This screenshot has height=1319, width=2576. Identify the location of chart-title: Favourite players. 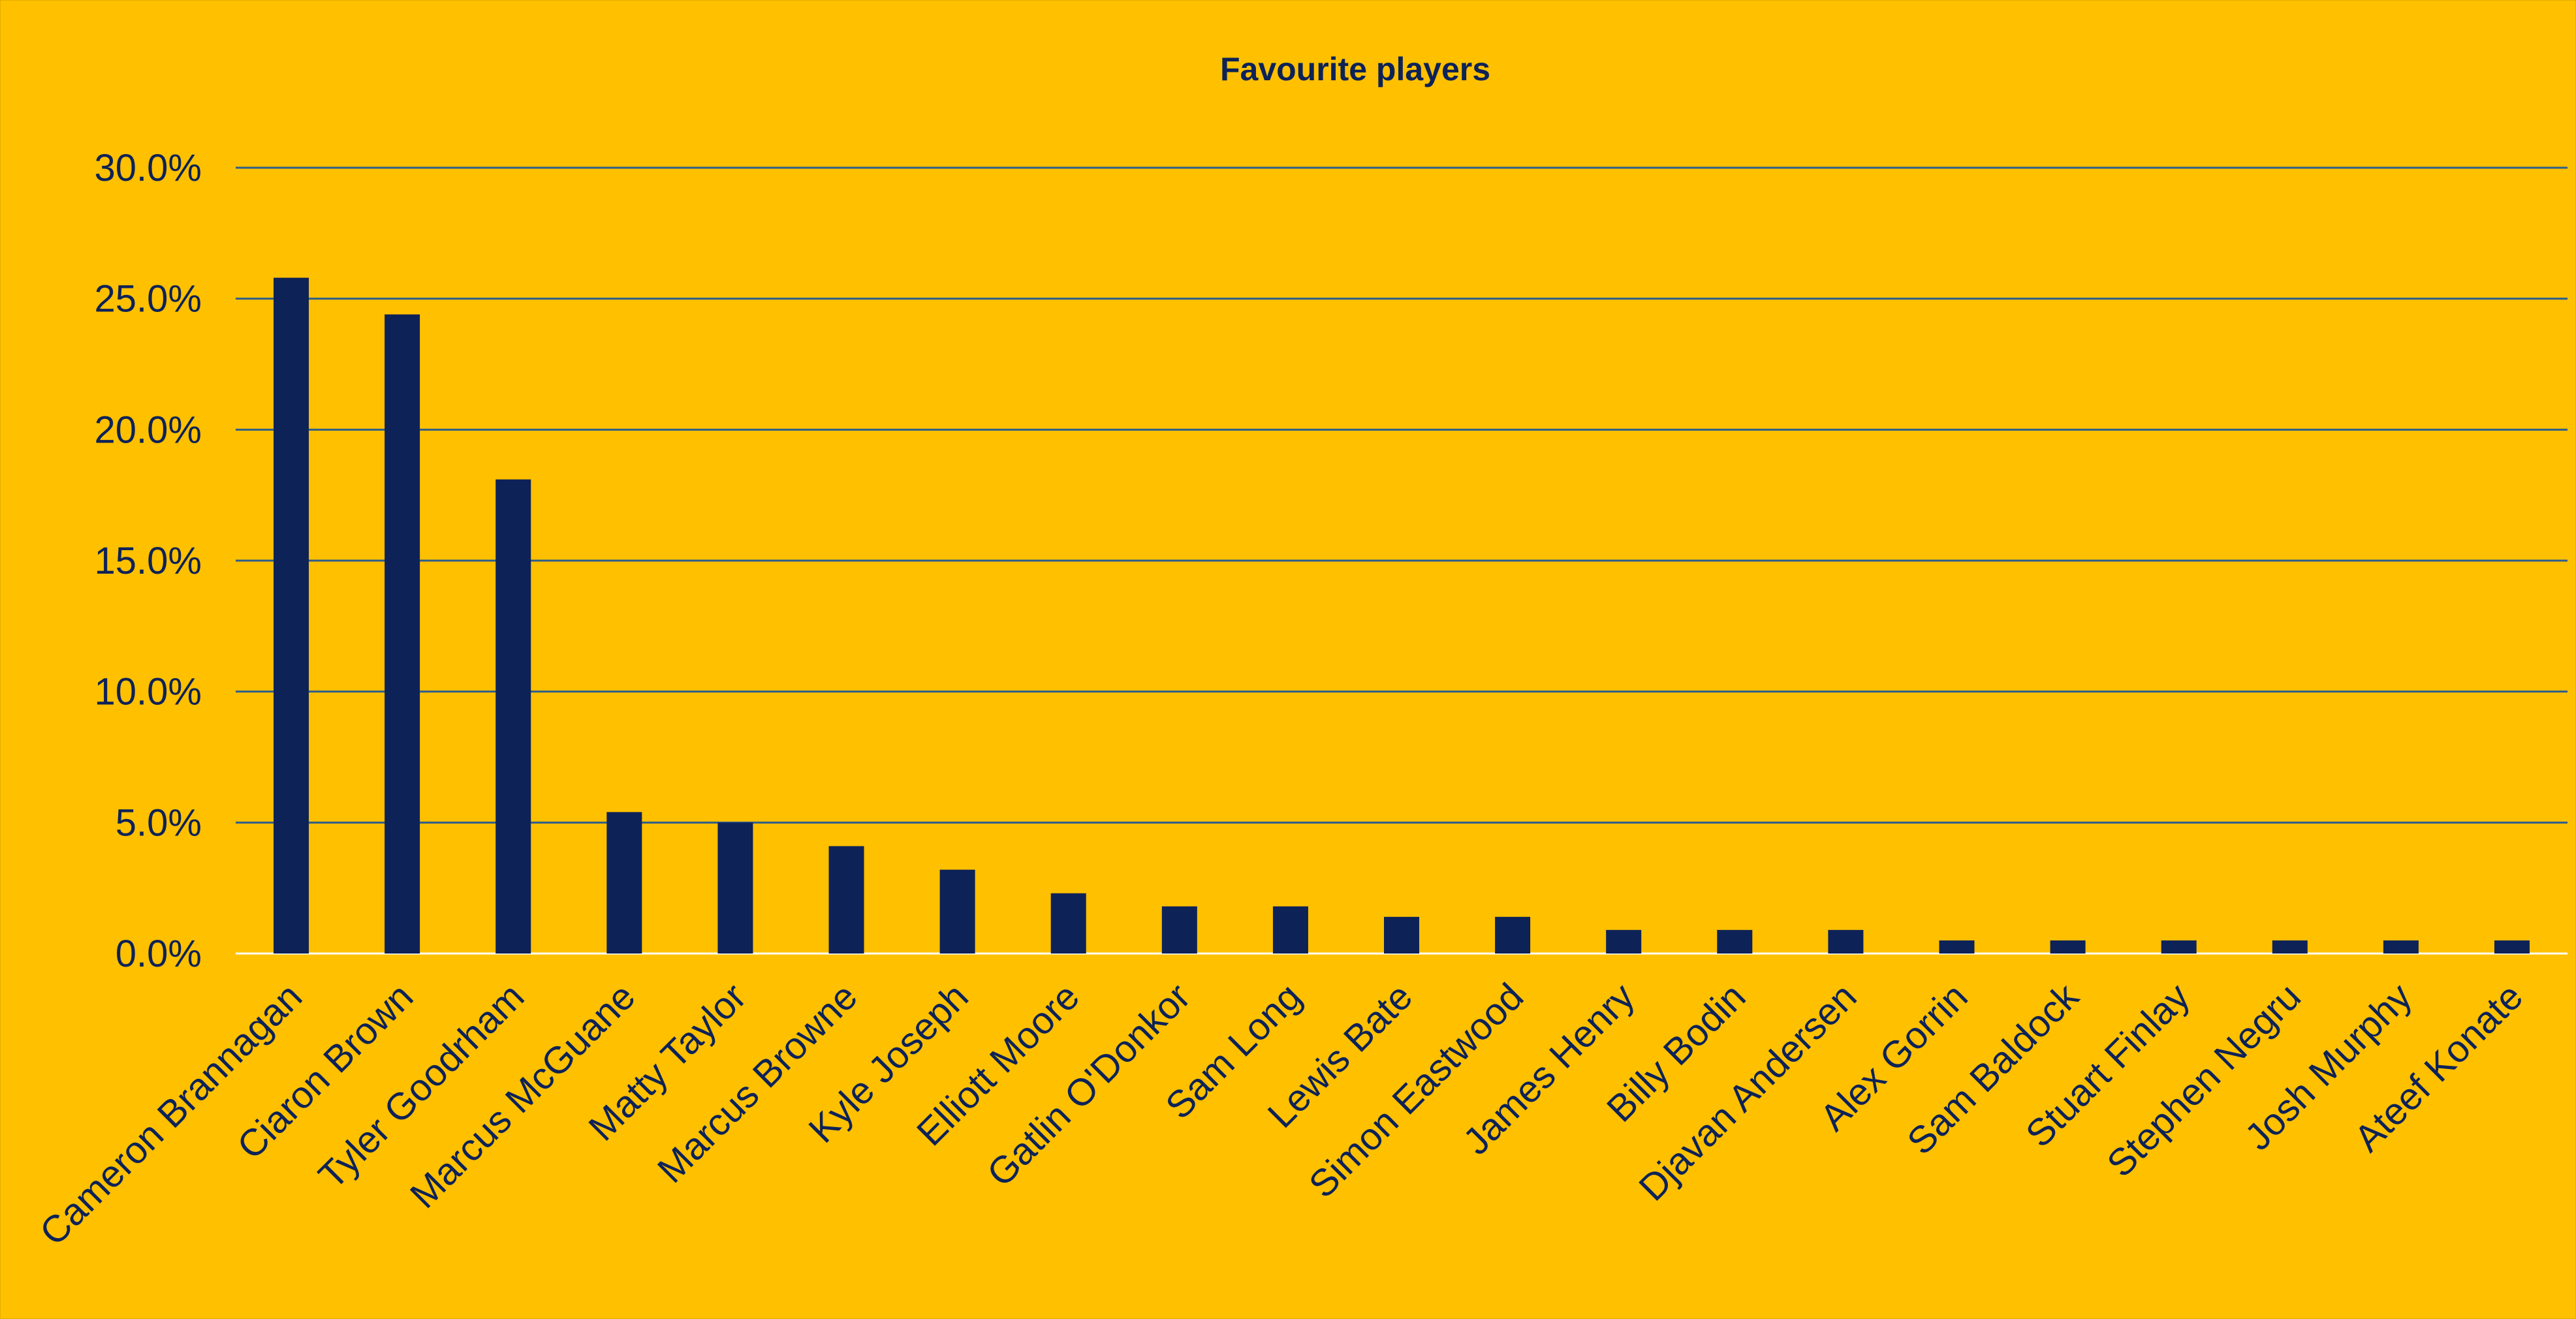
(1355, 69).